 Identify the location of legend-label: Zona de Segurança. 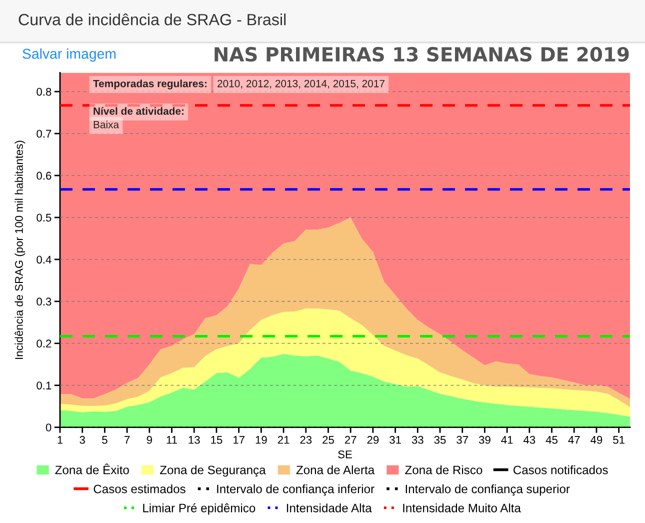
(213, 471).